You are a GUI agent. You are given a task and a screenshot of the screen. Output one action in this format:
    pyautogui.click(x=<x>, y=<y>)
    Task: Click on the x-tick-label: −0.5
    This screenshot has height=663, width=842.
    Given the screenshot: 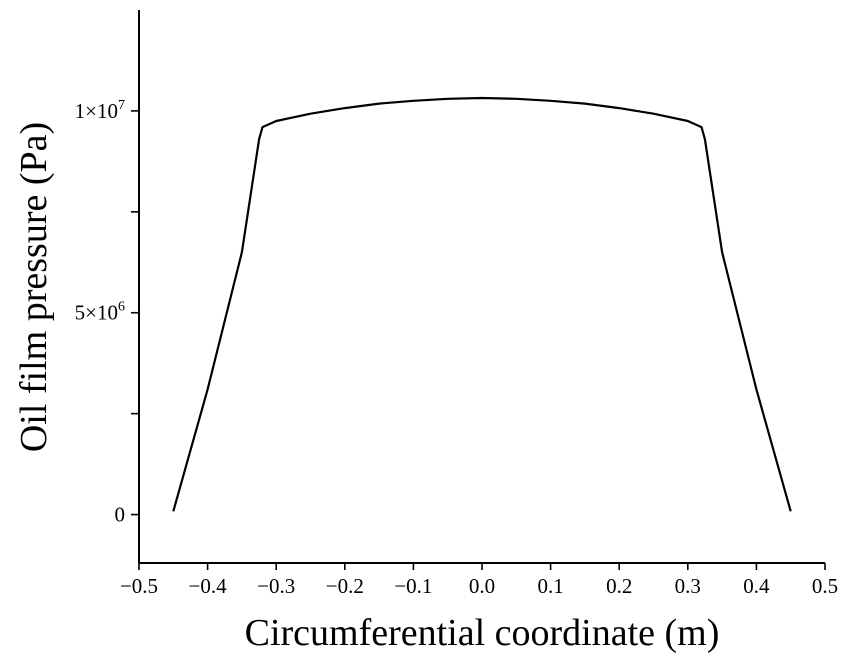 What is the action you would take?
    pyautogui.click(x=139, y=586)
    